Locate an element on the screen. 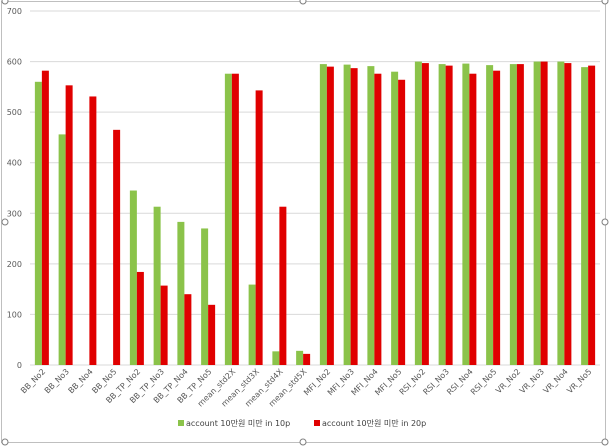  x-category-label: VR_No2 is located at coordinates (508, 381).